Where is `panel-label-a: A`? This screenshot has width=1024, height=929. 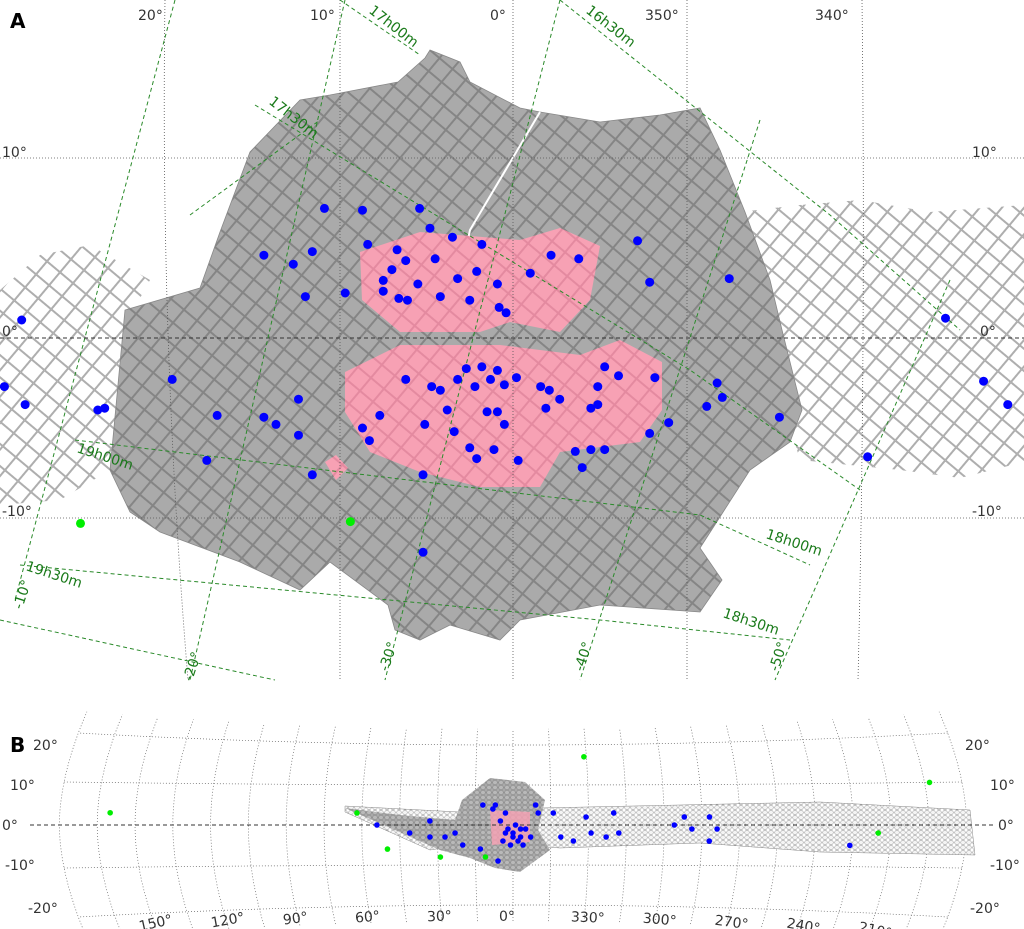
panel-label-a: A is located at coordinates (18, 21).